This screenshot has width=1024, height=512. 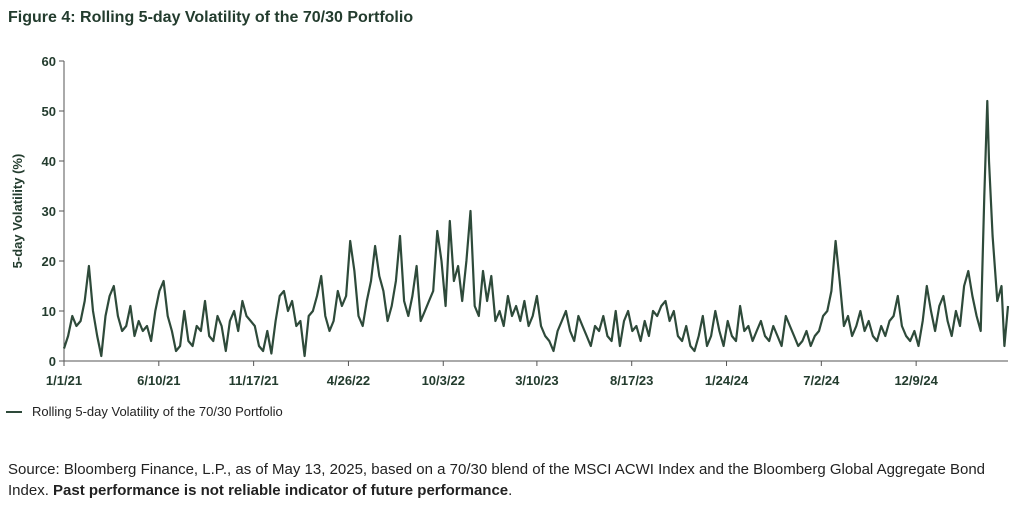 I want to click on x-tick-label: 12/9/24, so click(x=916, y=380).